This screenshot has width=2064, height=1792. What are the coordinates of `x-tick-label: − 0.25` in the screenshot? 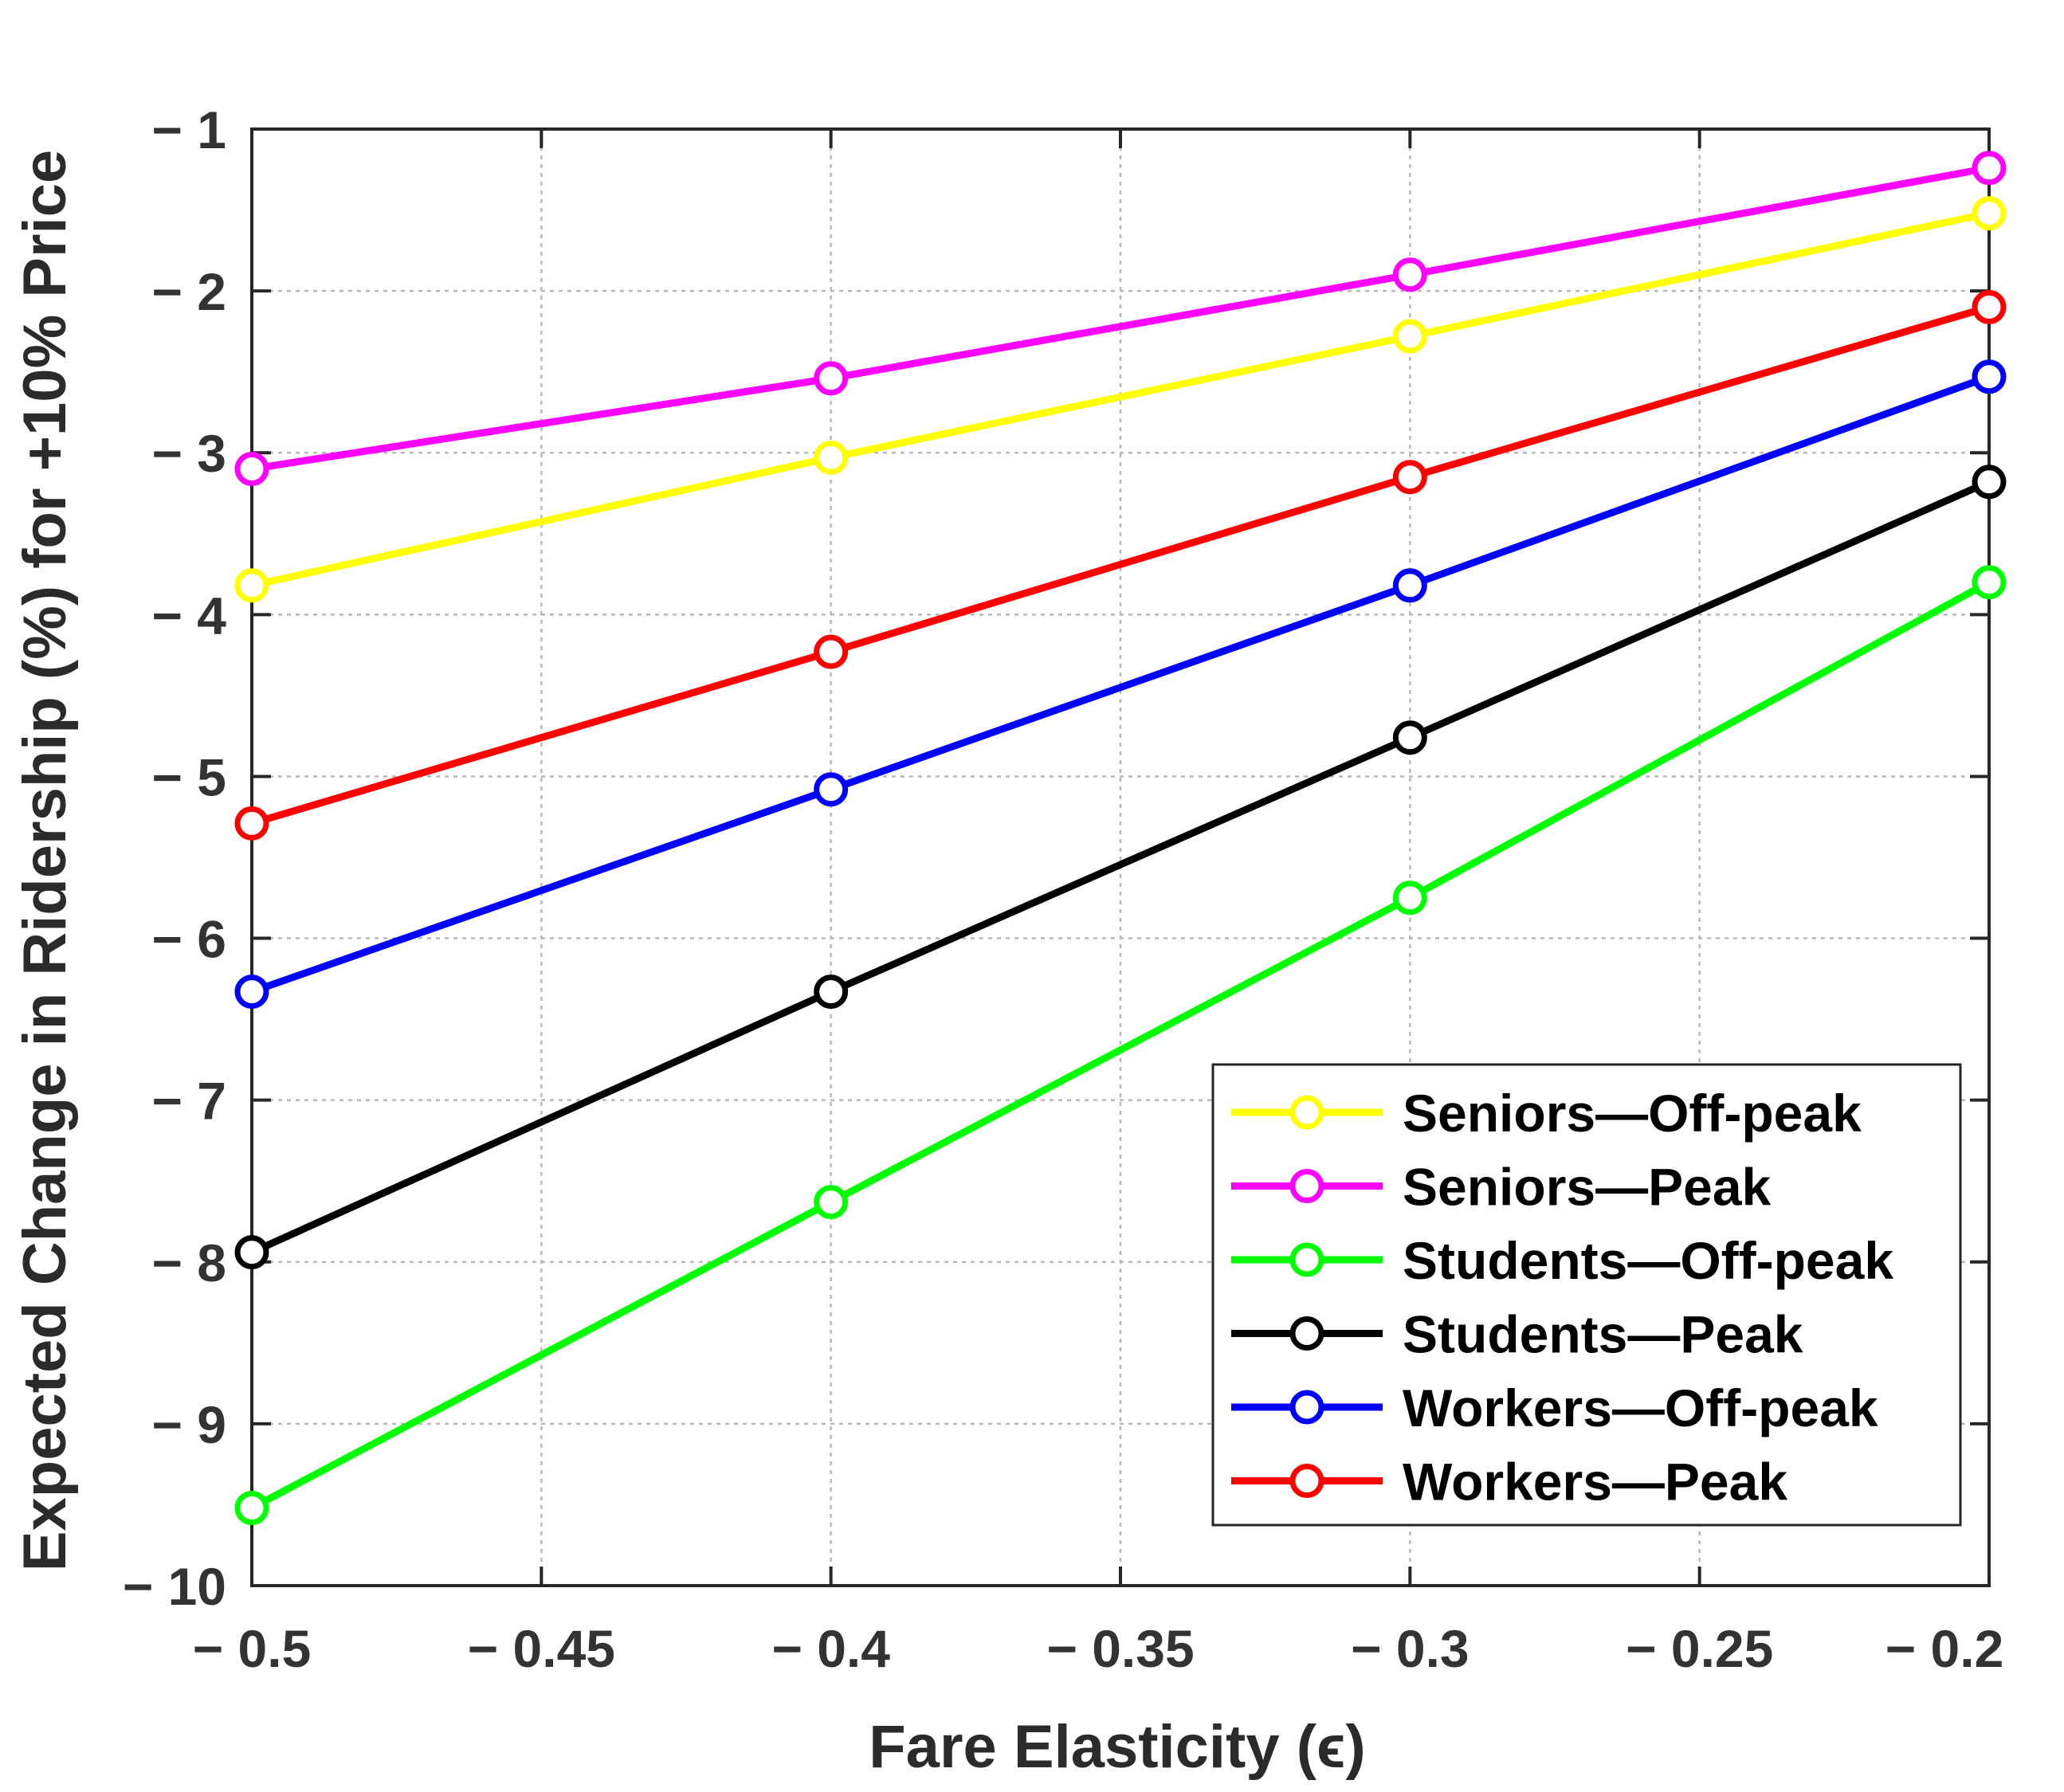 It's located at (1699, 1648).